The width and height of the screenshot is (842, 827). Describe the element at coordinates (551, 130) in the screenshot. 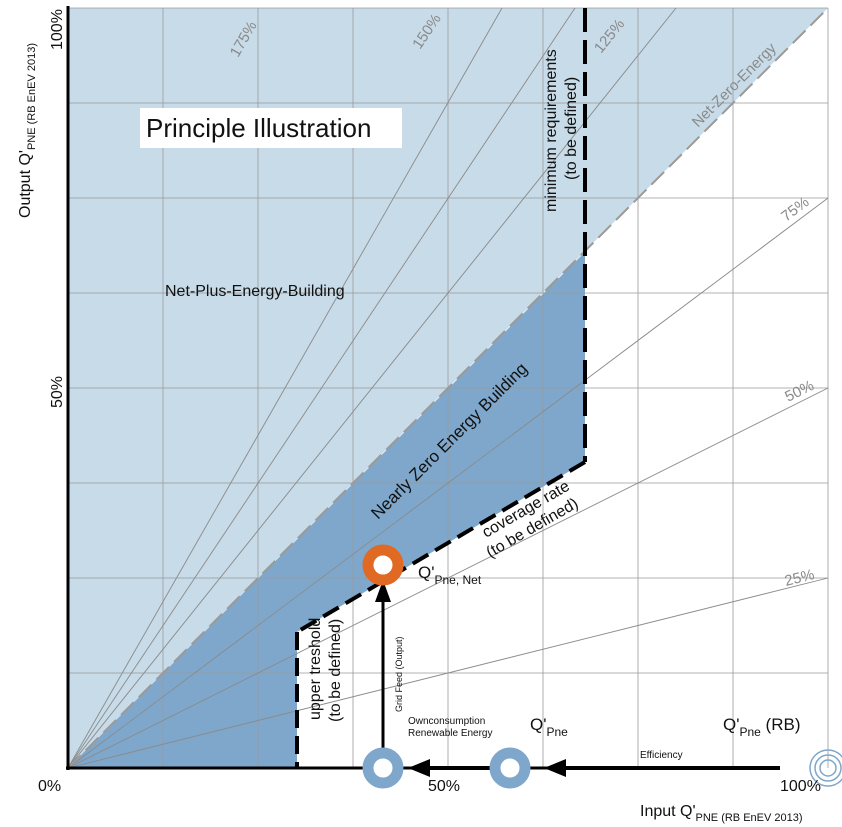

I see `min-req-label-1: minimum requirements` at that location.